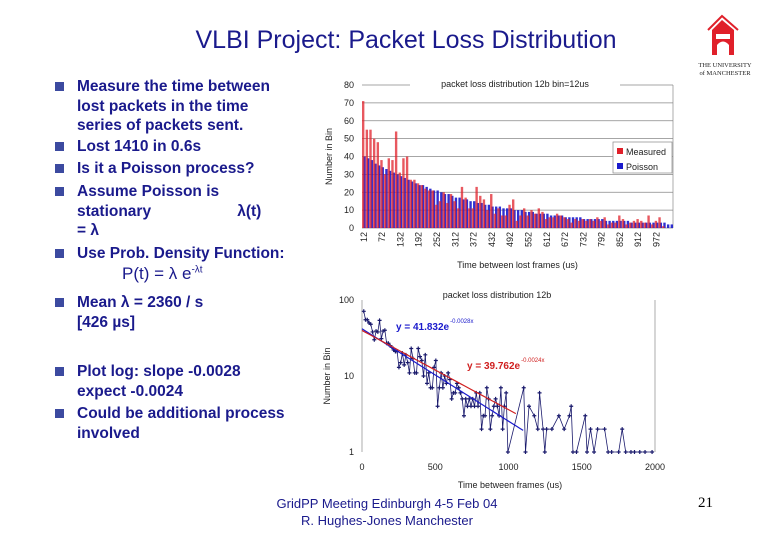  I want to click on fit-equation: y = 39.762e, so click(494, 366).